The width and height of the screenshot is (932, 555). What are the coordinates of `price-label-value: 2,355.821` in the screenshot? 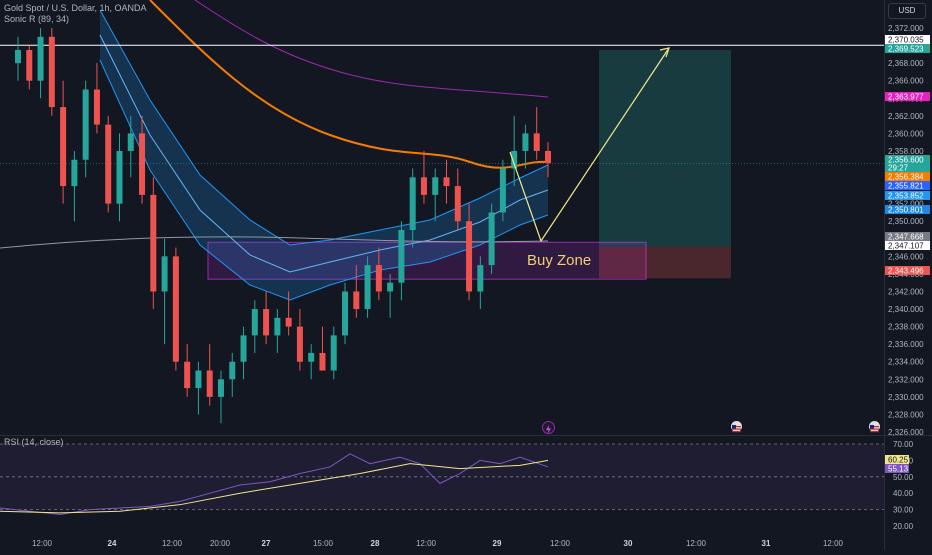 It's located at (906, 186).